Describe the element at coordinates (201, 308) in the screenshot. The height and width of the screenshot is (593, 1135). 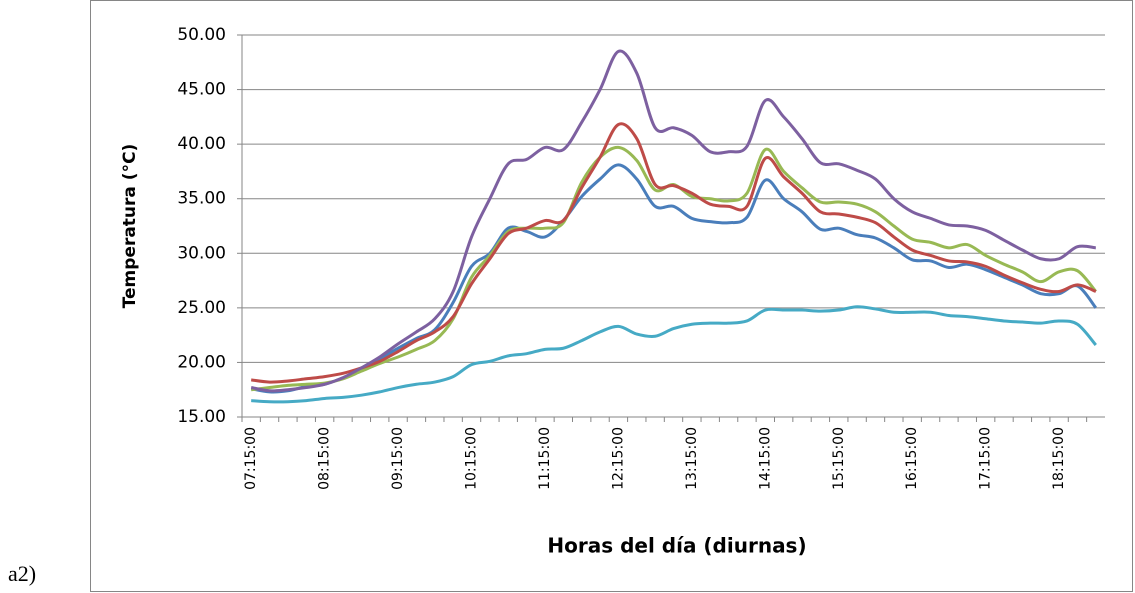
I see `y-tick-label: 25.00` at that location.